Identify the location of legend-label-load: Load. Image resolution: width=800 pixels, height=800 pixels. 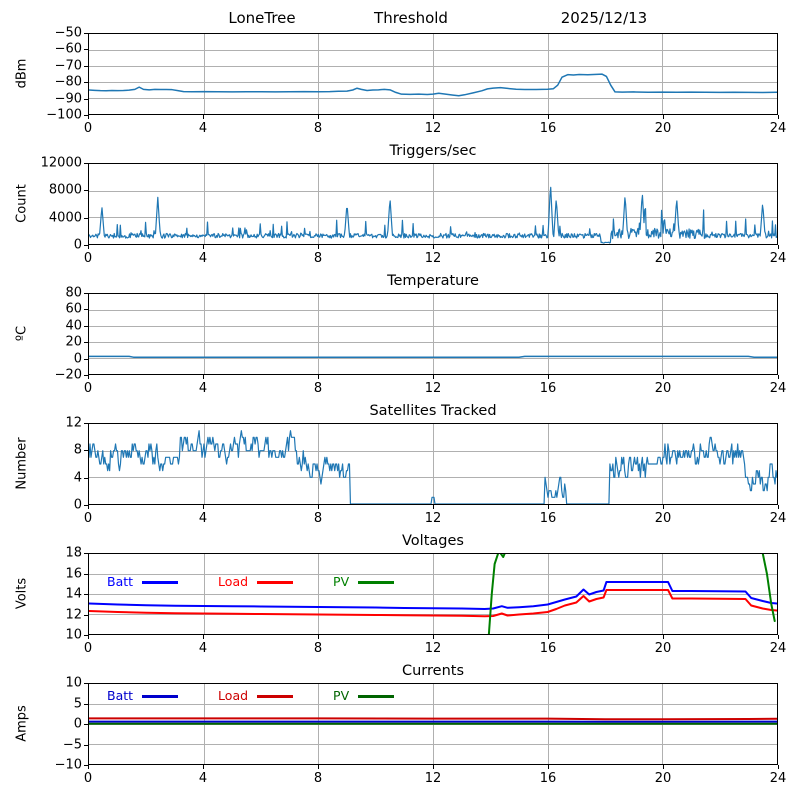
(233, 581).